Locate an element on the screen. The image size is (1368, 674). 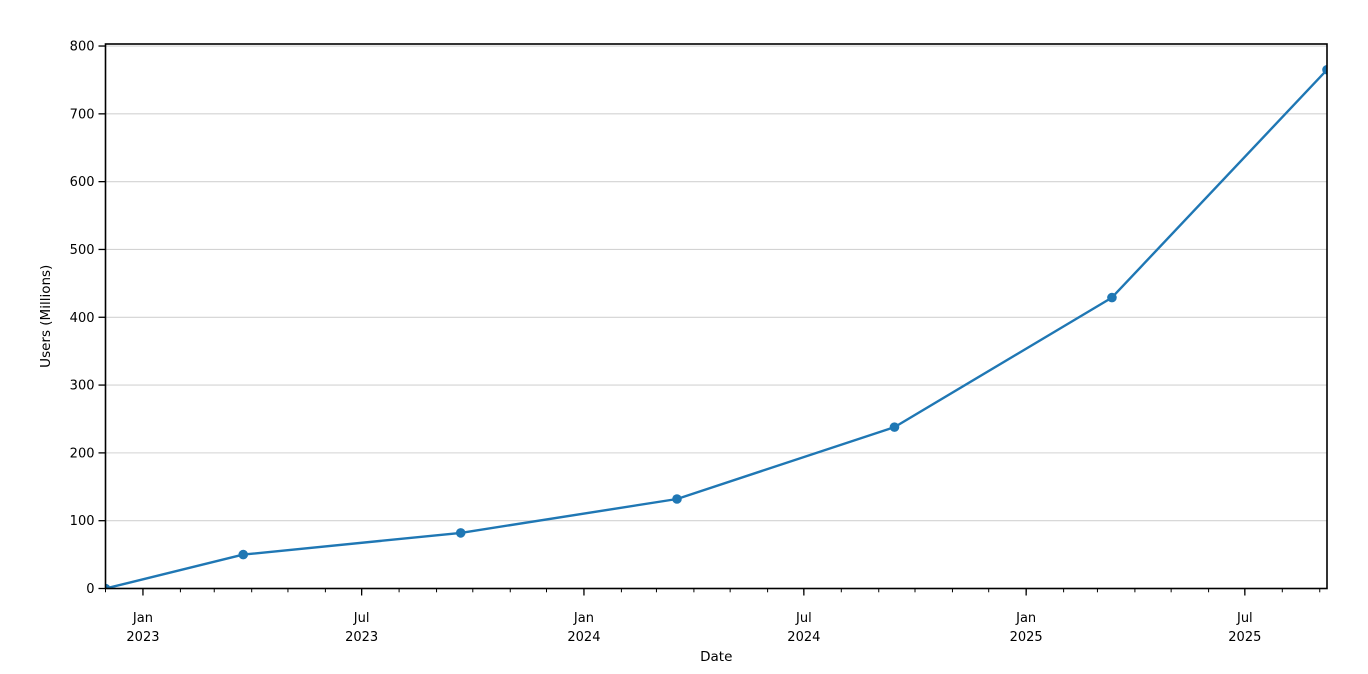
y-axis-label: Users (Millions) is located at coordinates (46, 316).